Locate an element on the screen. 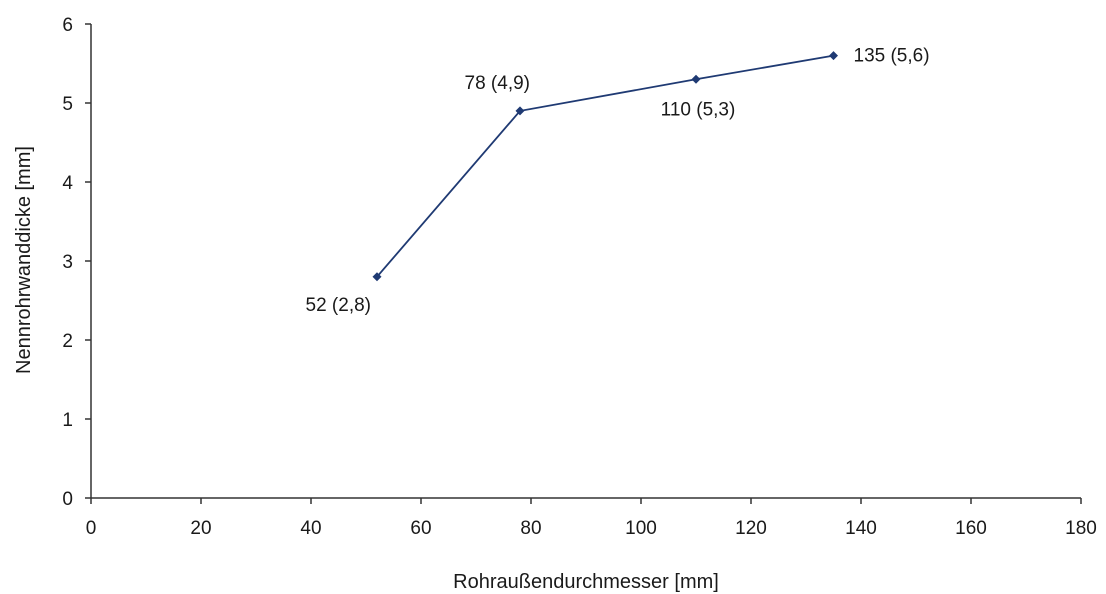 This screenshot has width=1106, height=594. x-tick-label: 180 is located at coordinates (1081, 528).